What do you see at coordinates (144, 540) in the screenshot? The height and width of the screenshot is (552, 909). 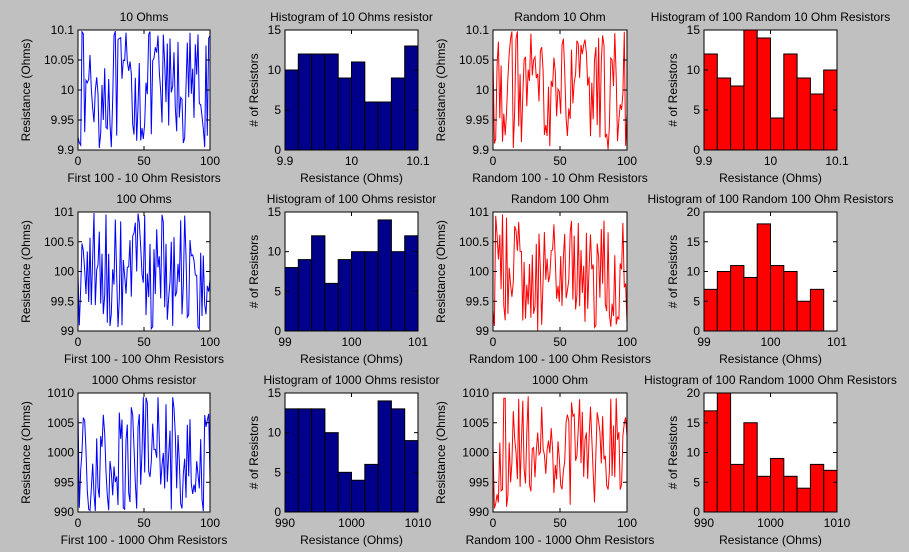 I see `x-axis-label: First 100 - 1000 Ohm Resistors` at bounding box center [144, 540].